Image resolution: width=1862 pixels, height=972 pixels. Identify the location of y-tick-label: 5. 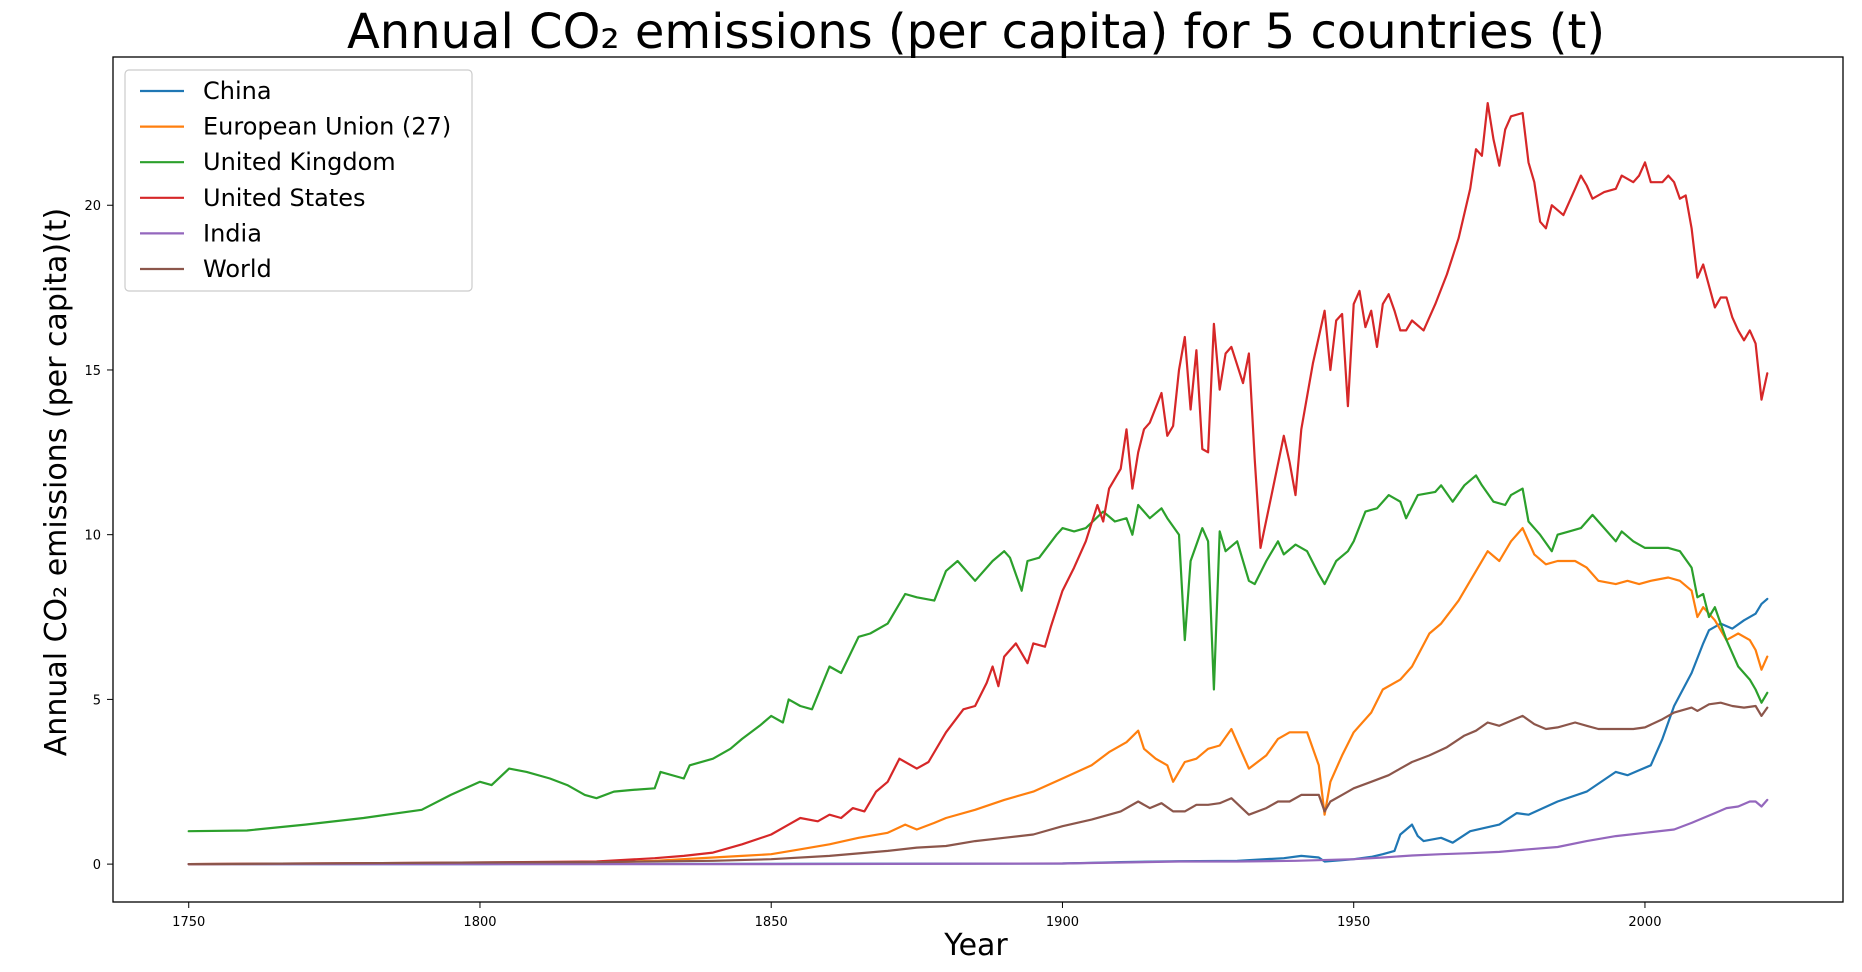
(97, 700).